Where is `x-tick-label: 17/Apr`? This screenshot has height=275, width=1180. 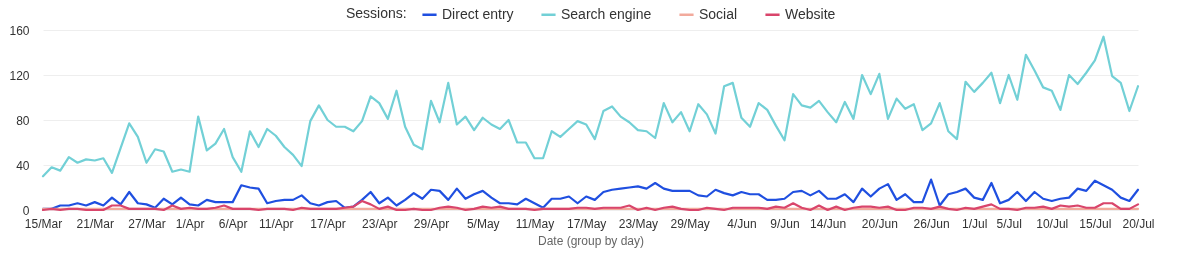 x-tick-label: 17/Apr is located at coordinates (328, 223).